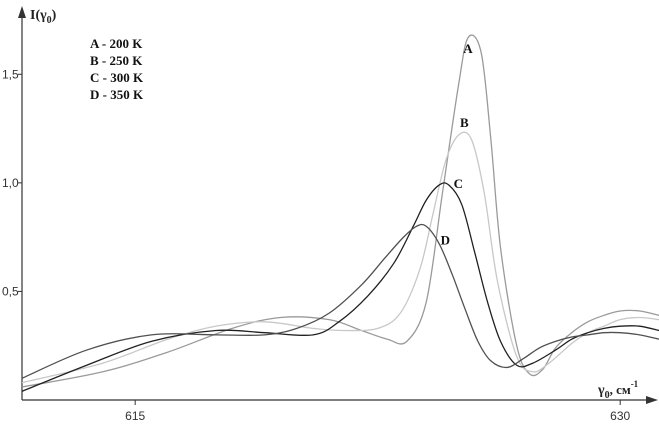 Image resolution: width=659 pixels, height=430 pixels. What do you see at coordinates (117, 69) in the screenshot?
I see `legend: A - 200 K B - 250 K C - 300 K D - 350 K` at bounding box center [117, 69].